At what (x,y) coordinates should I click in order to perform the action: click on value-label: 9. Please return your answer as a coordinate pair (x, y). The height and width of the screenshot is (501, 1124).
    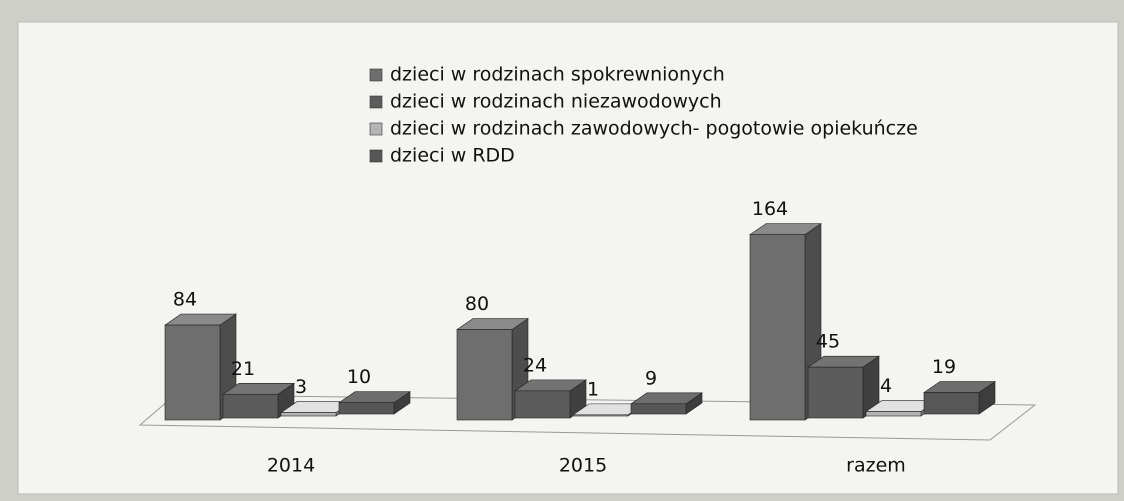
    Looking at the image, I should click on (651, 378).